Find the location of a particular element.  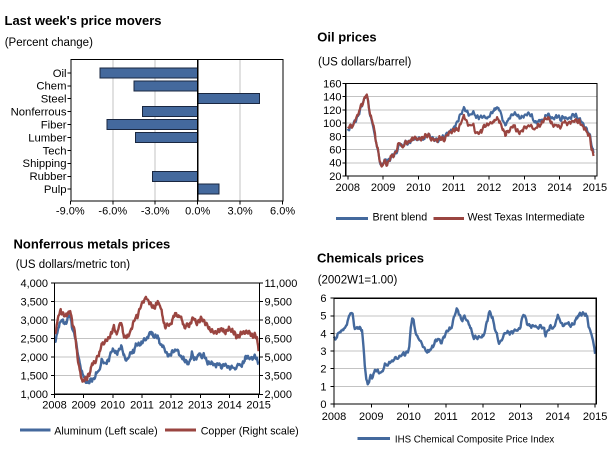

svg-text: Nonferrous is located at coordinates (39, 113).